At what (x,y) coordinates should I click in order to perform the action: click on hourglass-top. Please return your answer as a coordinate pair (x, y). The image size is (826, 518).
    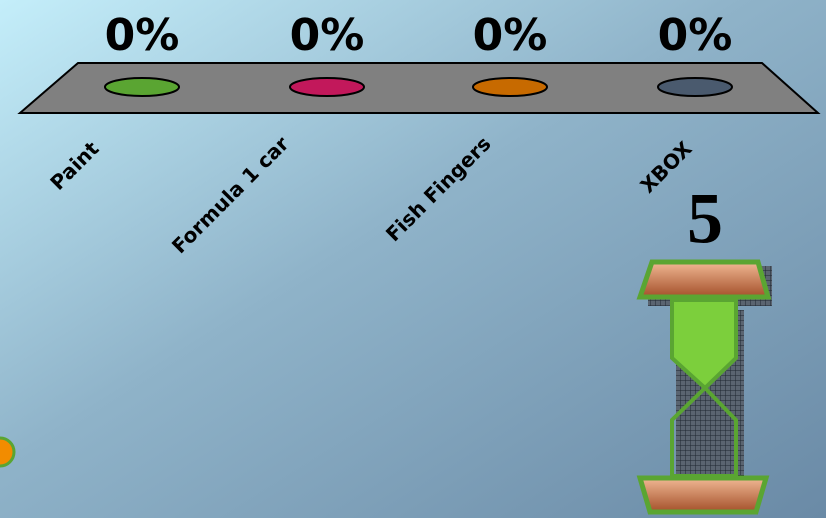
    Looking at the image, I should click on (704, 279).